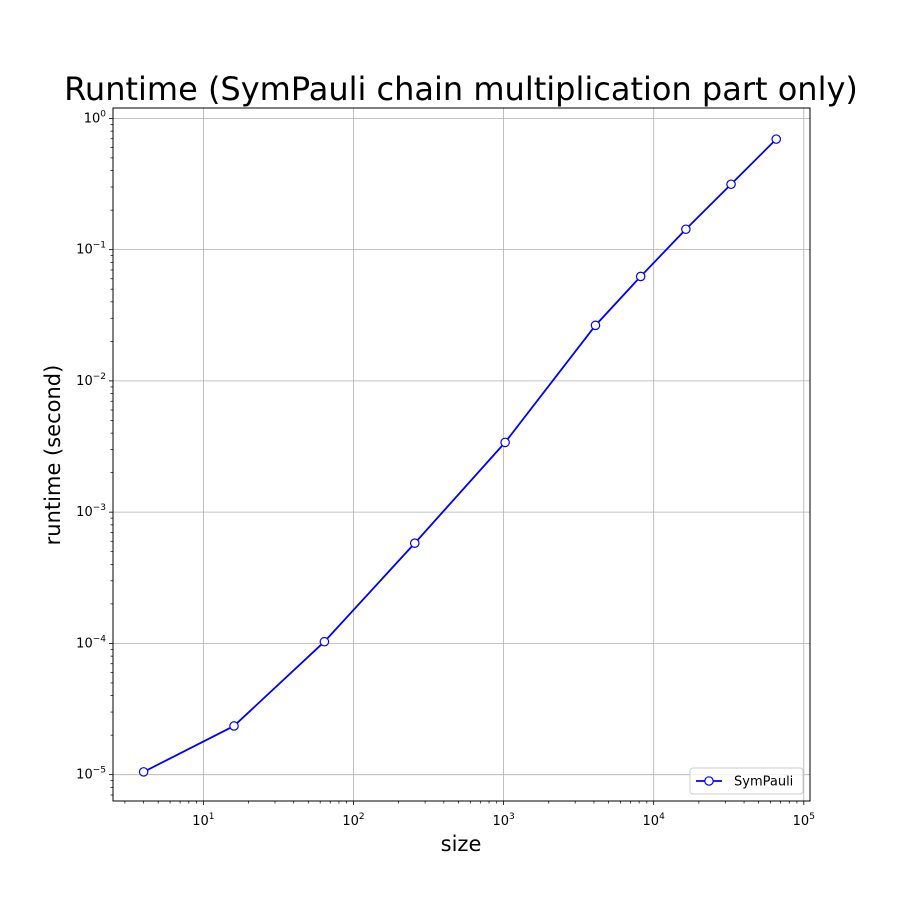 The width and height of the screenshot is (900, 900). I want to click on y-tick-label: 10⁻³, so click(91, 511).